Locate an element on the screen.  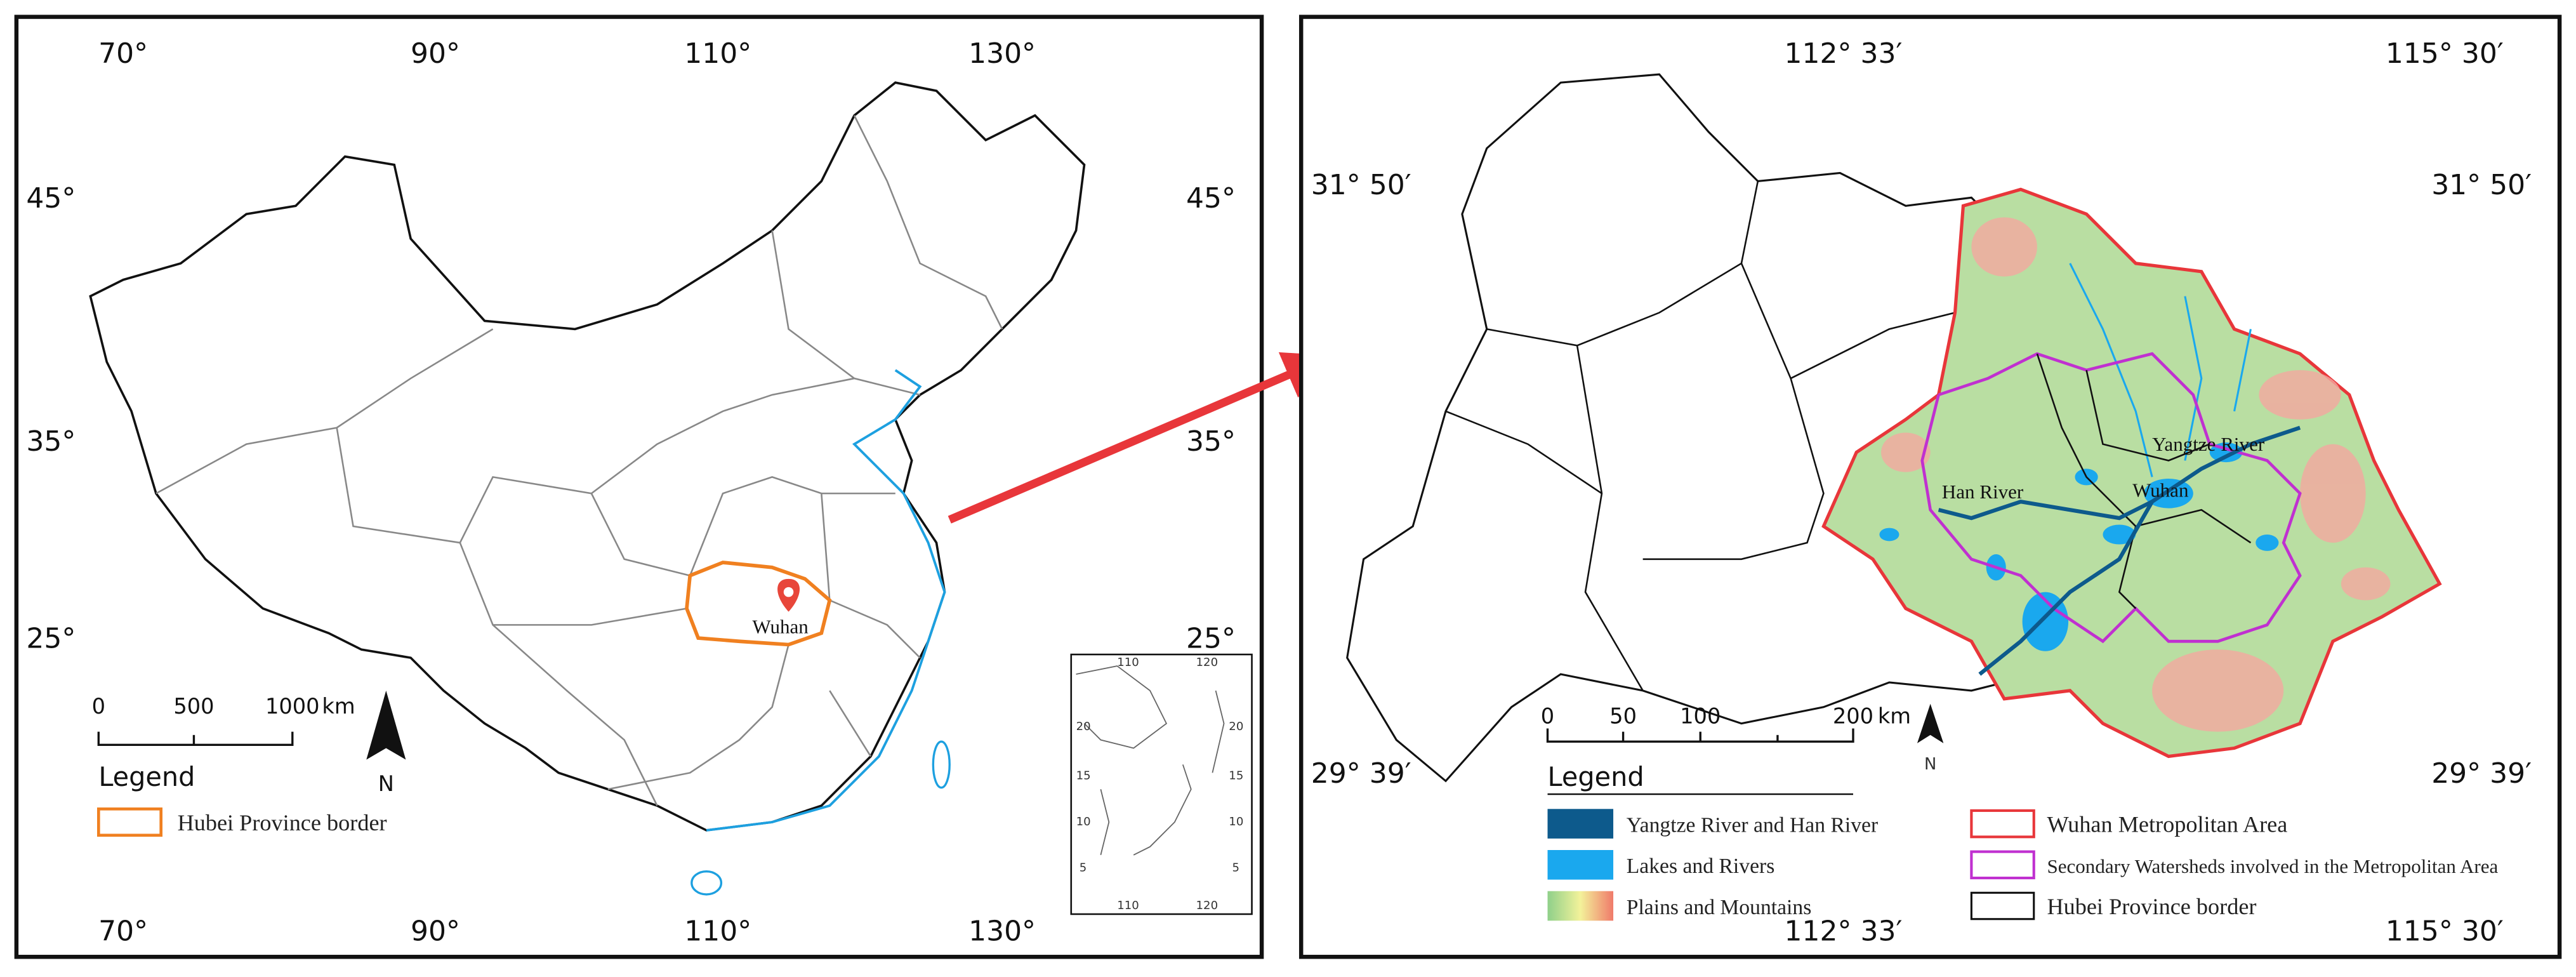
place-label: Wuhan is located at coordinates (2160, 490).